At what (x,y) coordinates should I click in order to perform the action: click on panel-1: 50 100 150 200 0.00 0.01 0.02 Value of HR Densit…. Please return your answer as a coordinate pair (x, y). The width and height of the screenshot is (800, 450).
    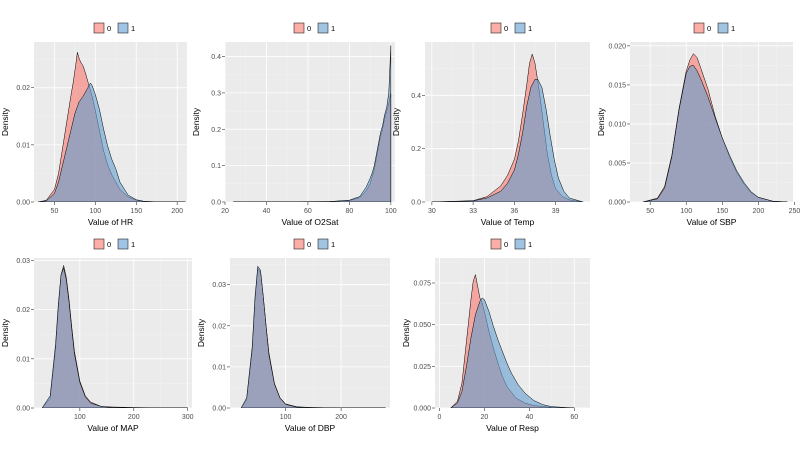
    Looking at the image, I should click on (93, 124).